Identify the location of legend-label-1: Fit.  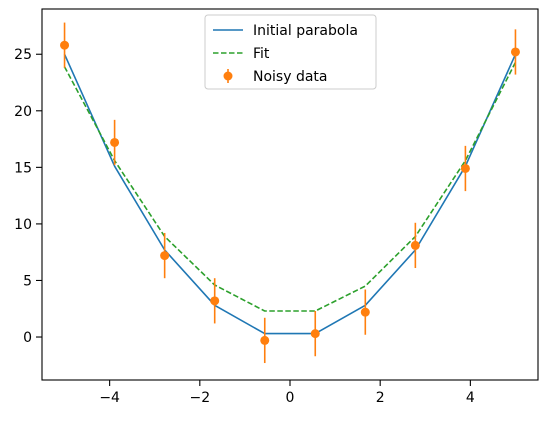
(261, 54).